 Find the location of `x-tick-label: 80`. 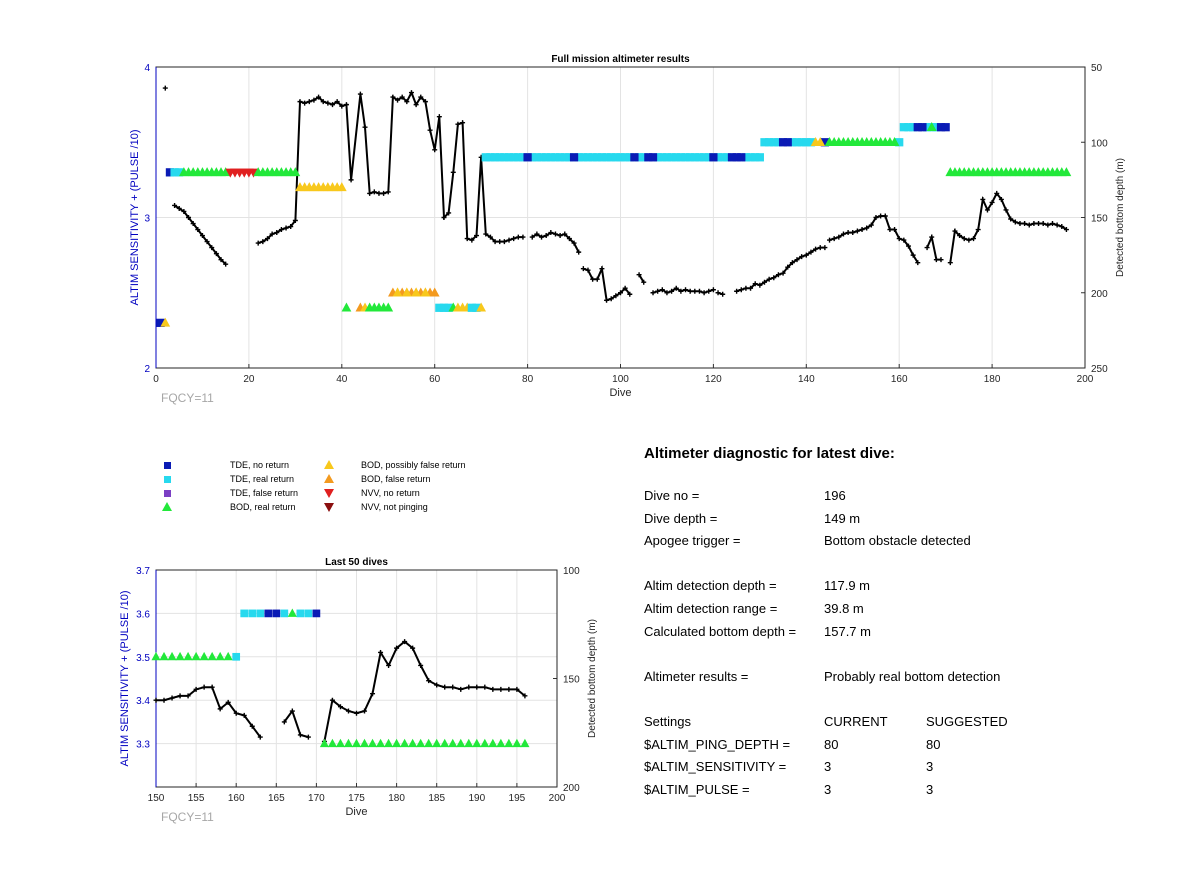

x-tick-label: 80 is located at coordinates (528, 379).